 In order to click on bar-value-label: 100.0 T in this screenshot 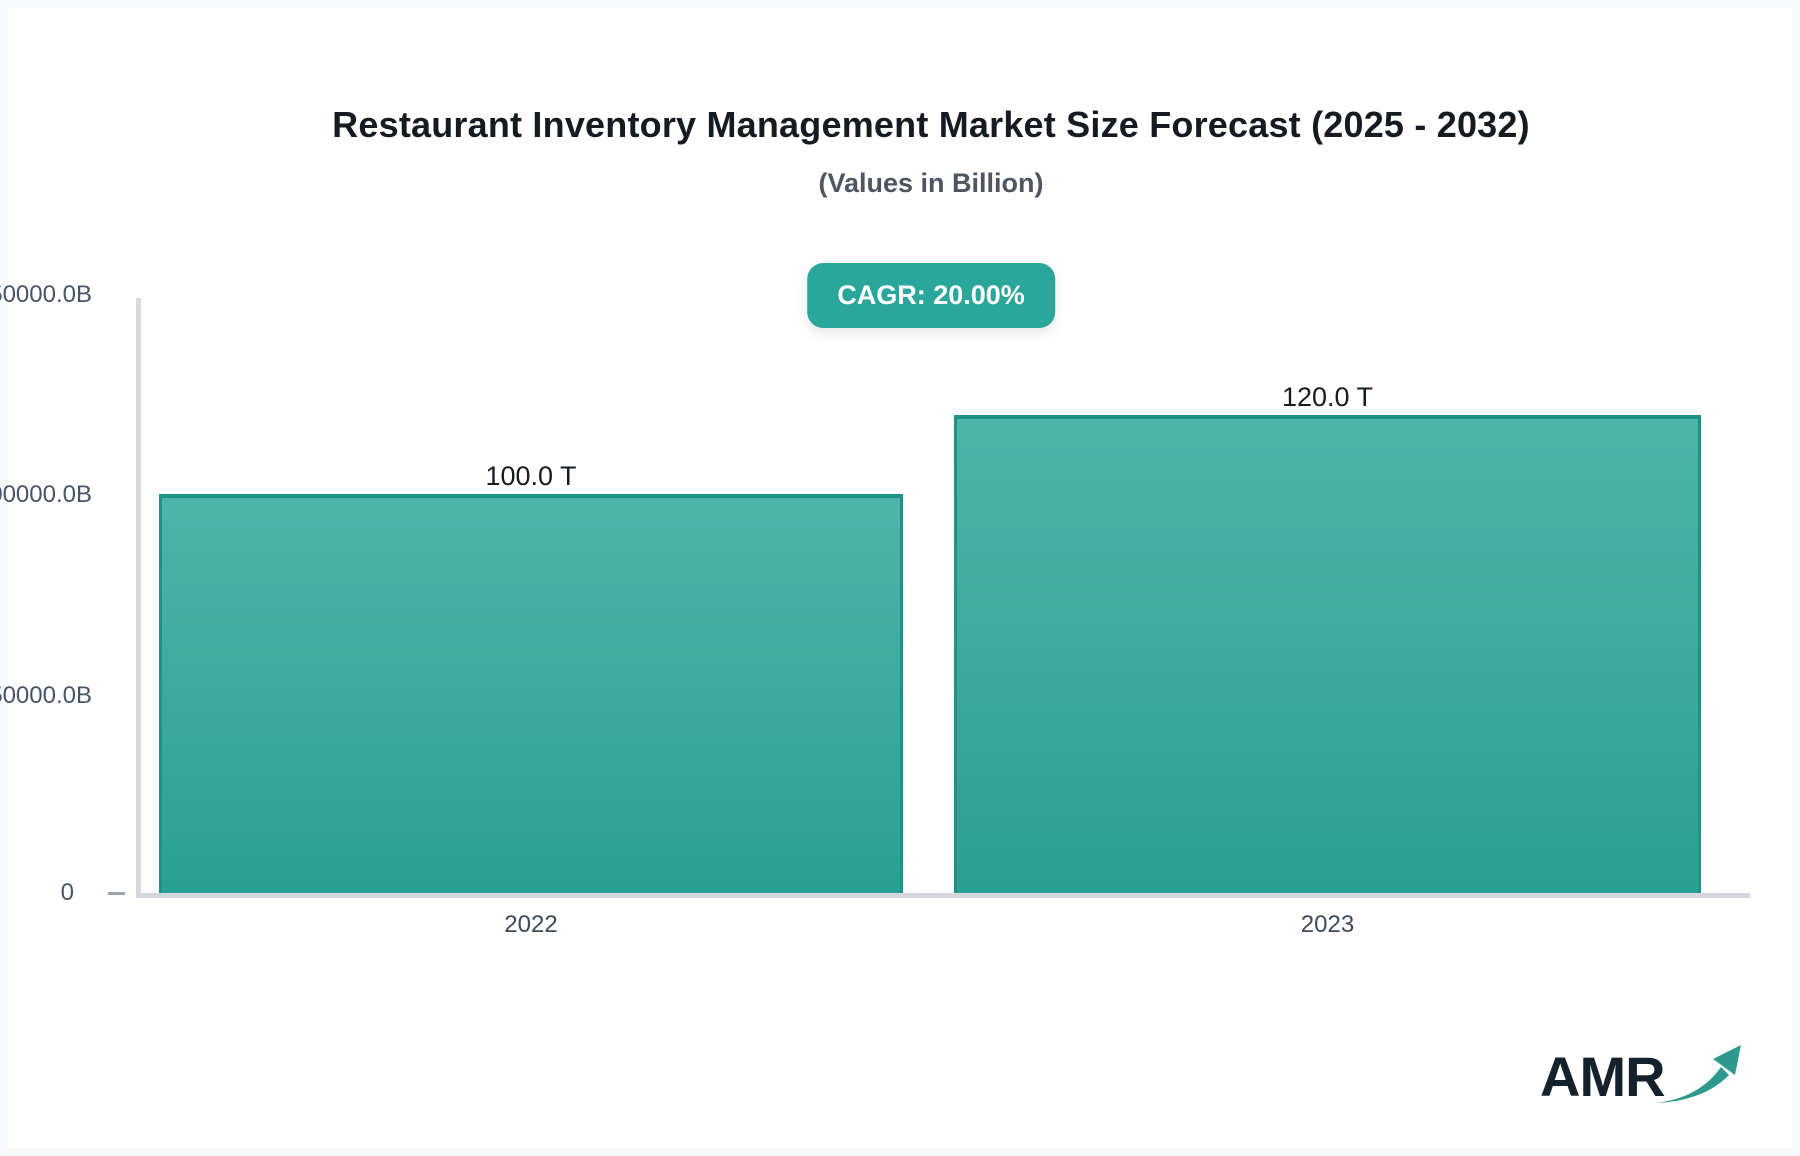, I will do `click(531, 476)`.